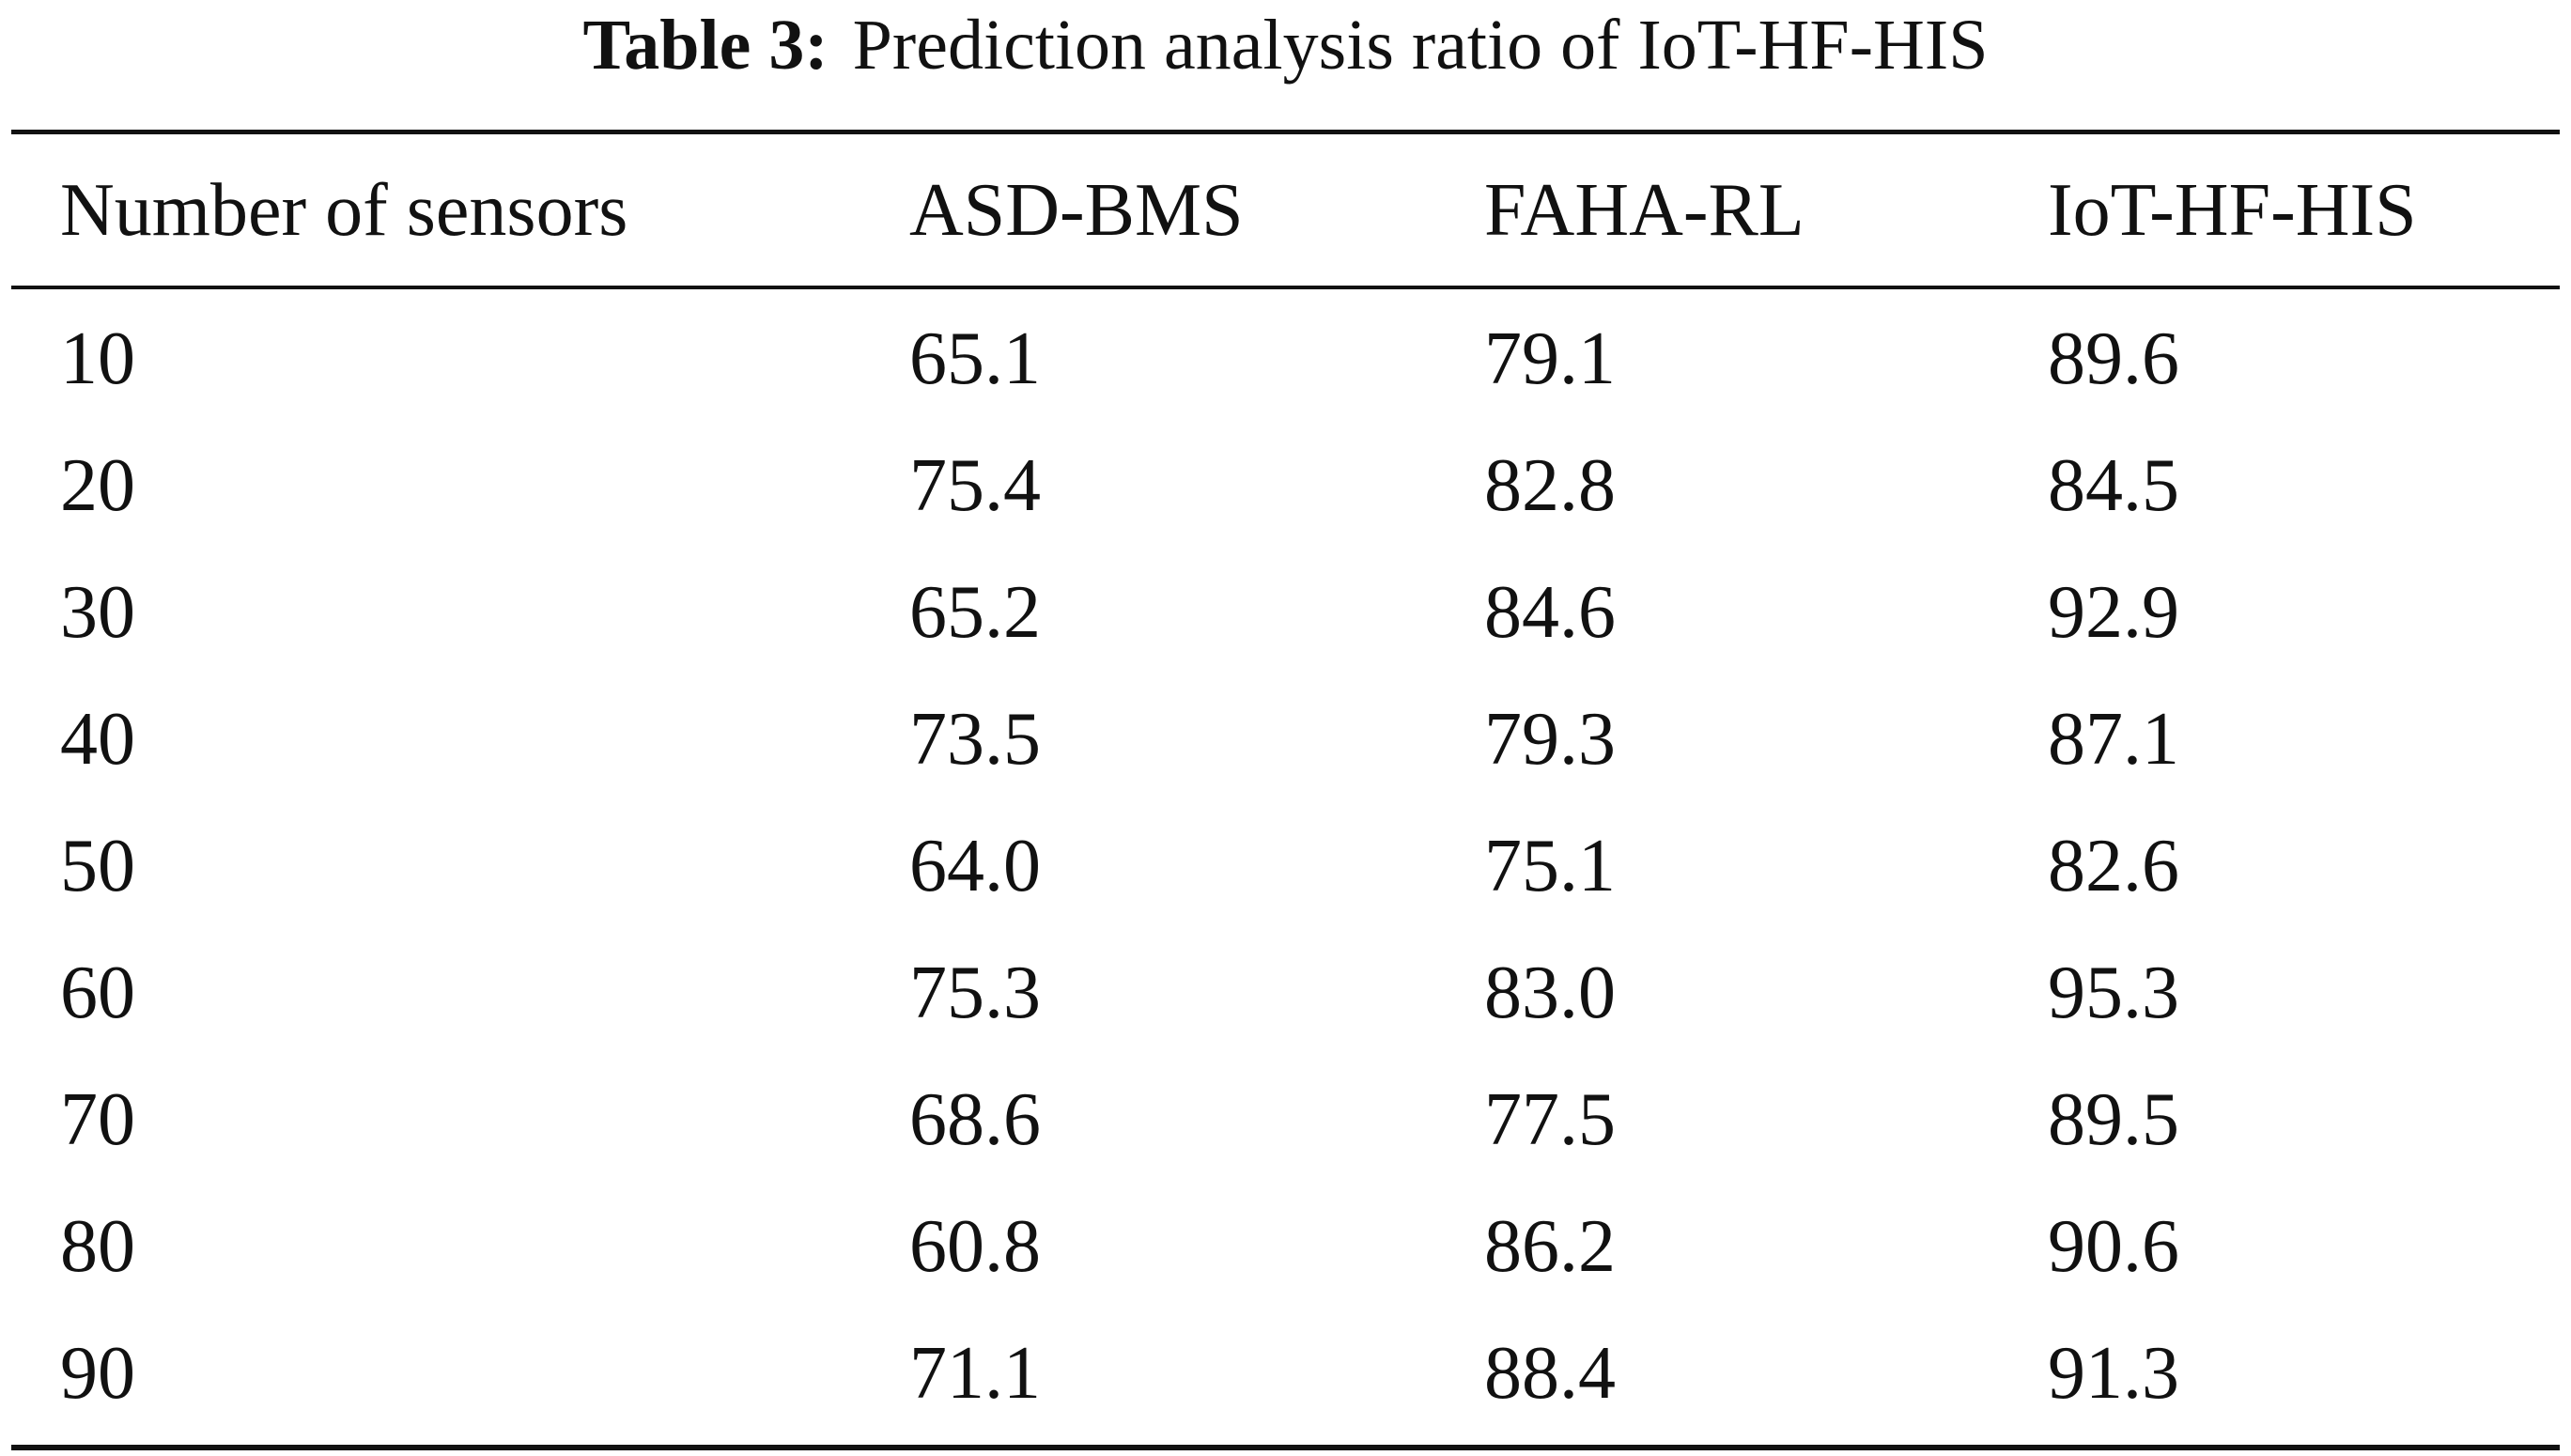  What do you see at coordinates (2113, 866) in the screenshot?
I see `table-cell: 82.6` at bounding box center [2113, 866].